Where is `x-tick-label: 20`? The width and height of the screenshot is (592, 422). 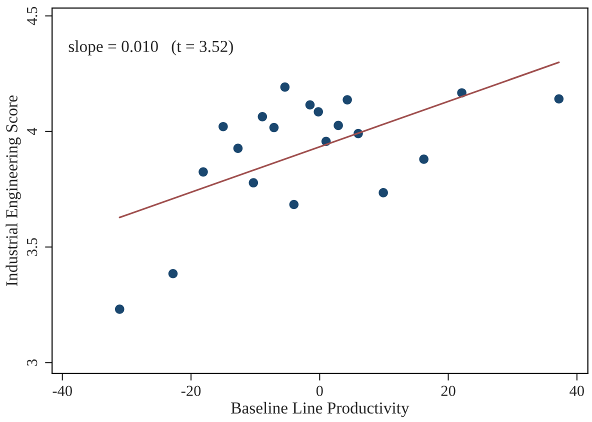 x-tick-label: 20 is located at coordinates (448, 391).